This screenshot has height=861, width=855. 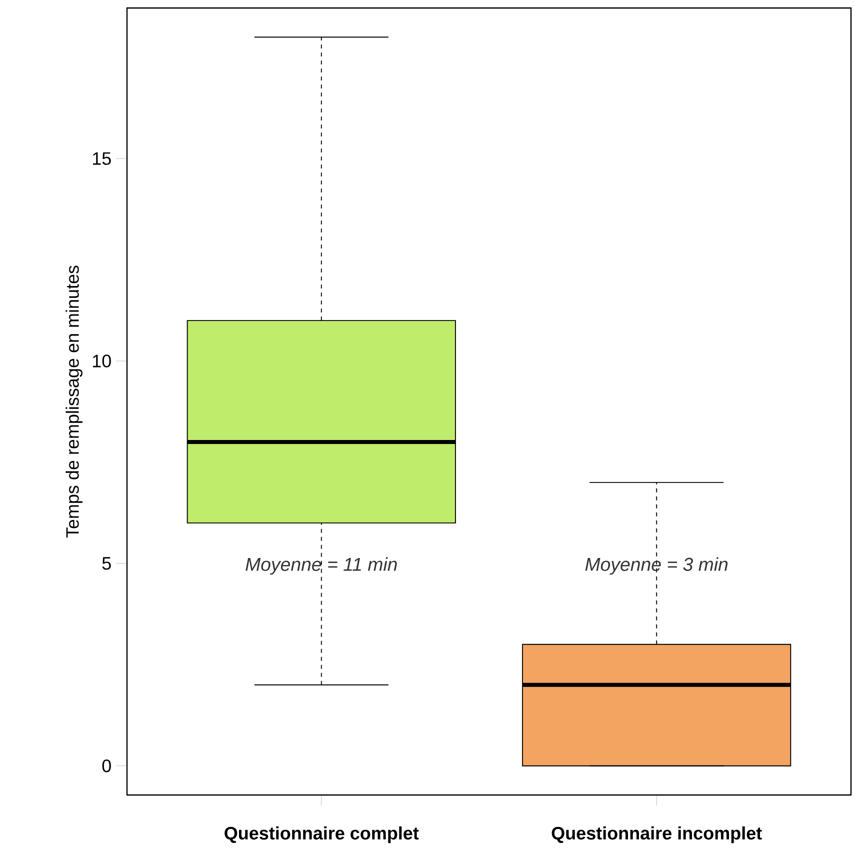 What do you see at coordinates (106, 563) in the screenshot?
I see `y-tick-label: 5` at bounding box center [106, 563].